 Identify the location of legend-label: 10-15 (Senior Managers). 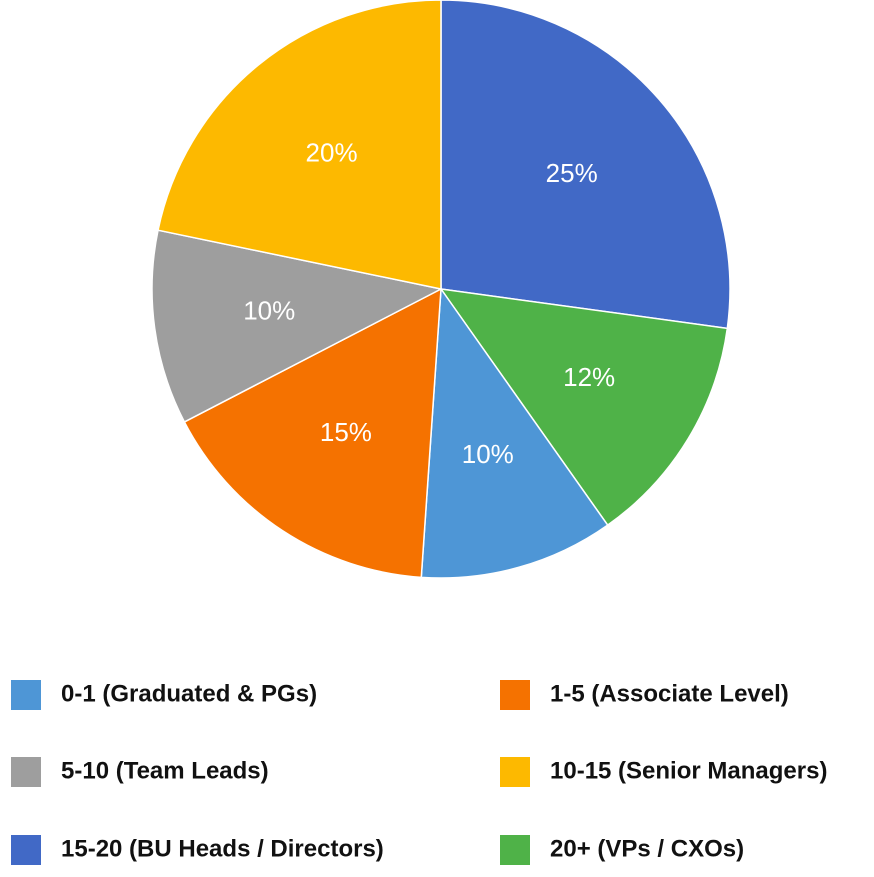
(688, 770).